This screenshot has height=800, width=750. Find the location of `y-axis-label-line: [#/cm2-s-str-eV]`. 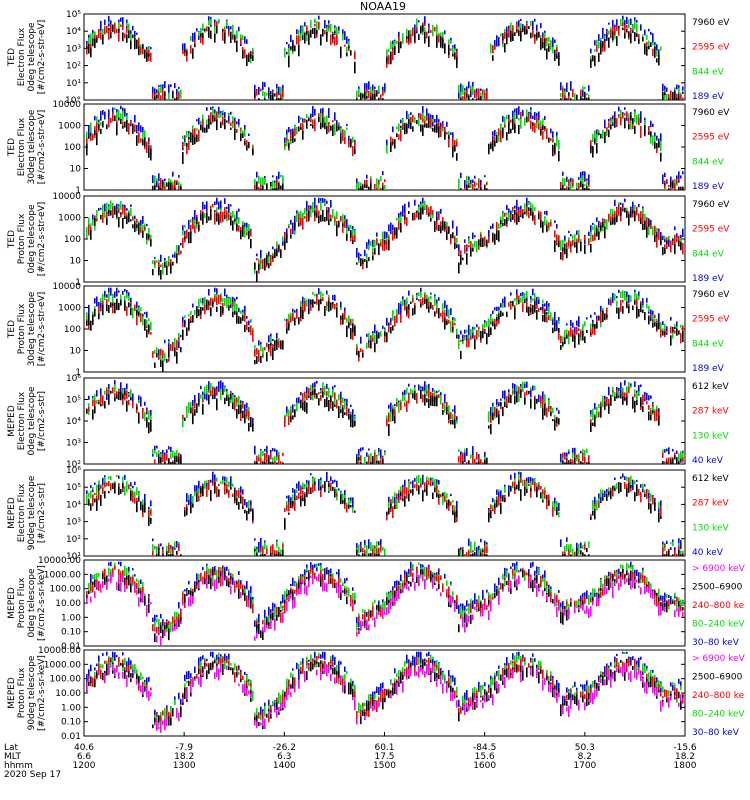

y-axis-label-line: [#/cm2-s-str-eV] is located at coordinates (42, 147).